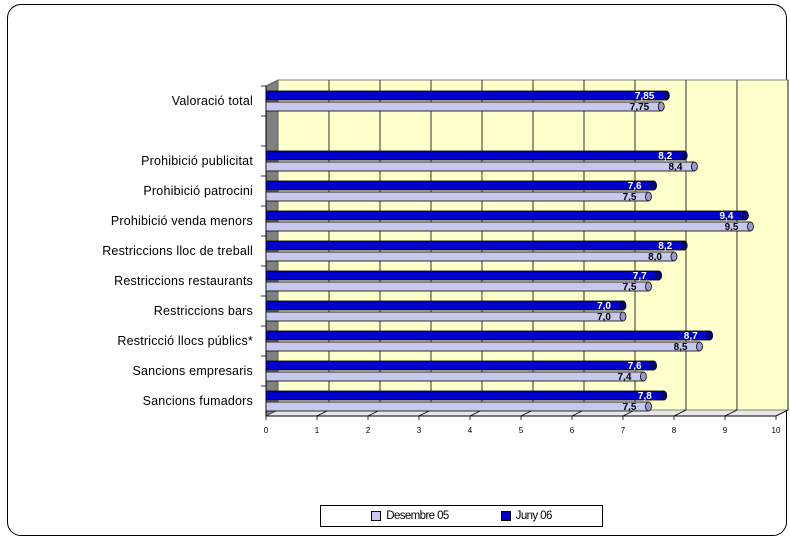  What do you see at coordinates (185, 341) in the screenshot?
I see `category-label: Restricció llocs públics*` at bounding box center [185, 341].